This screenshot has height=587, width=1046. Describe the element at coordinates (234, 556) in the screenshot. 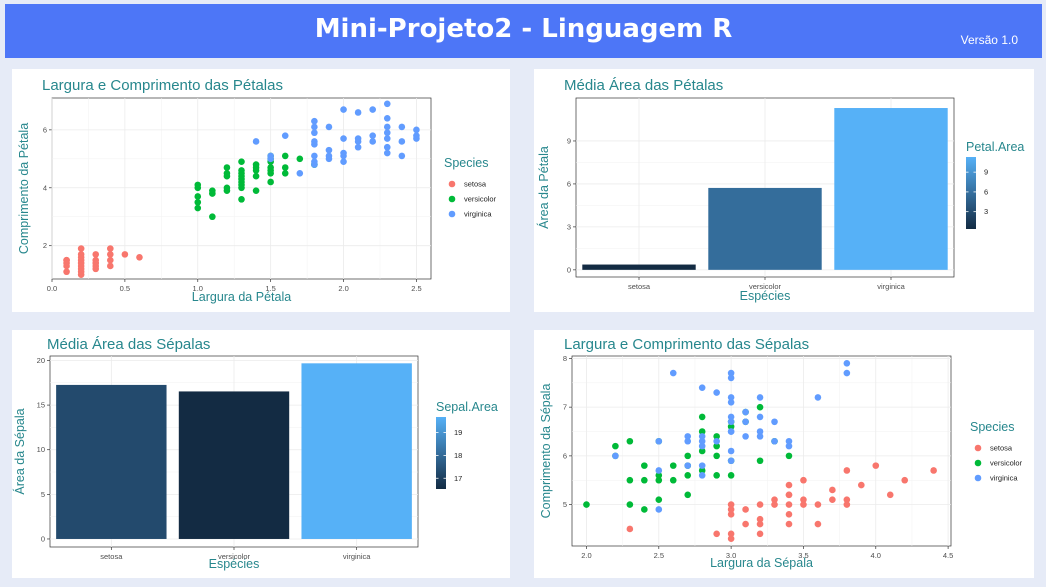

I see `x-tick-label: versicolor` at that location.